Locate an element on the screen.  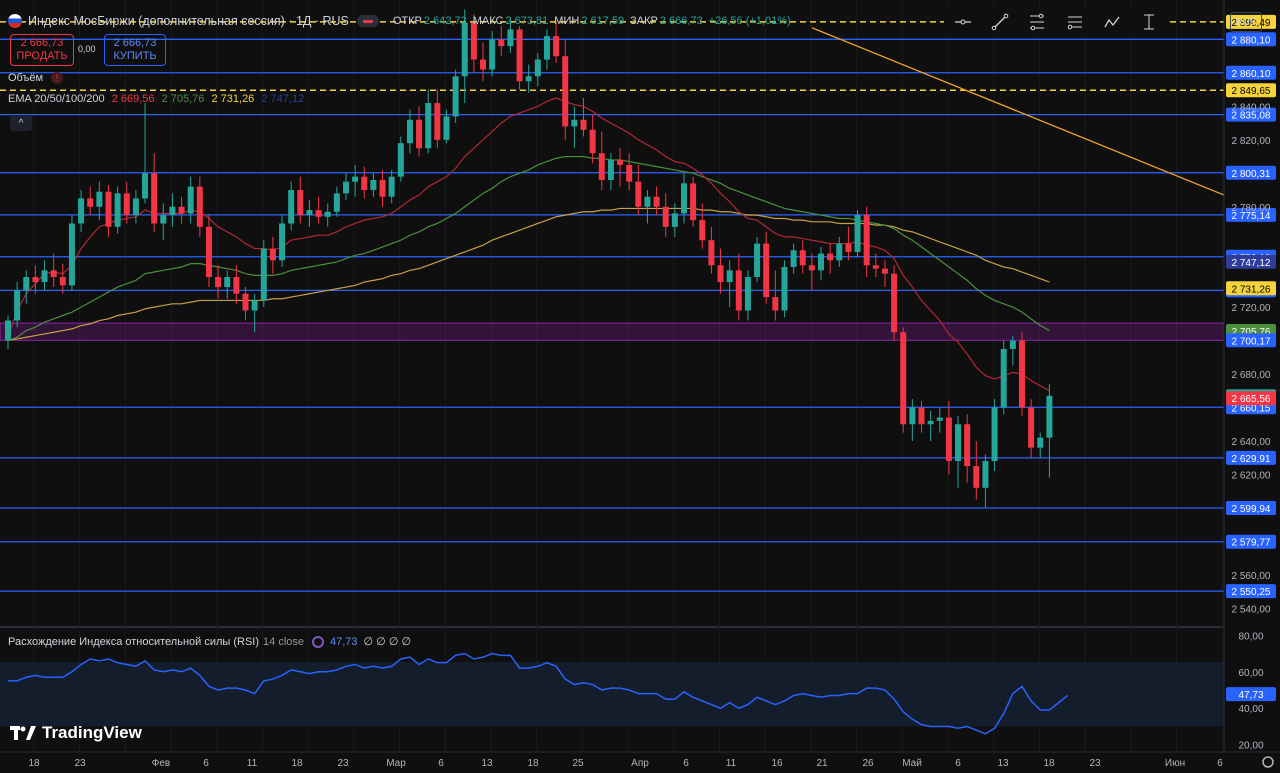
volume-indicator: Объём ! is located at coordinates (36, 78).